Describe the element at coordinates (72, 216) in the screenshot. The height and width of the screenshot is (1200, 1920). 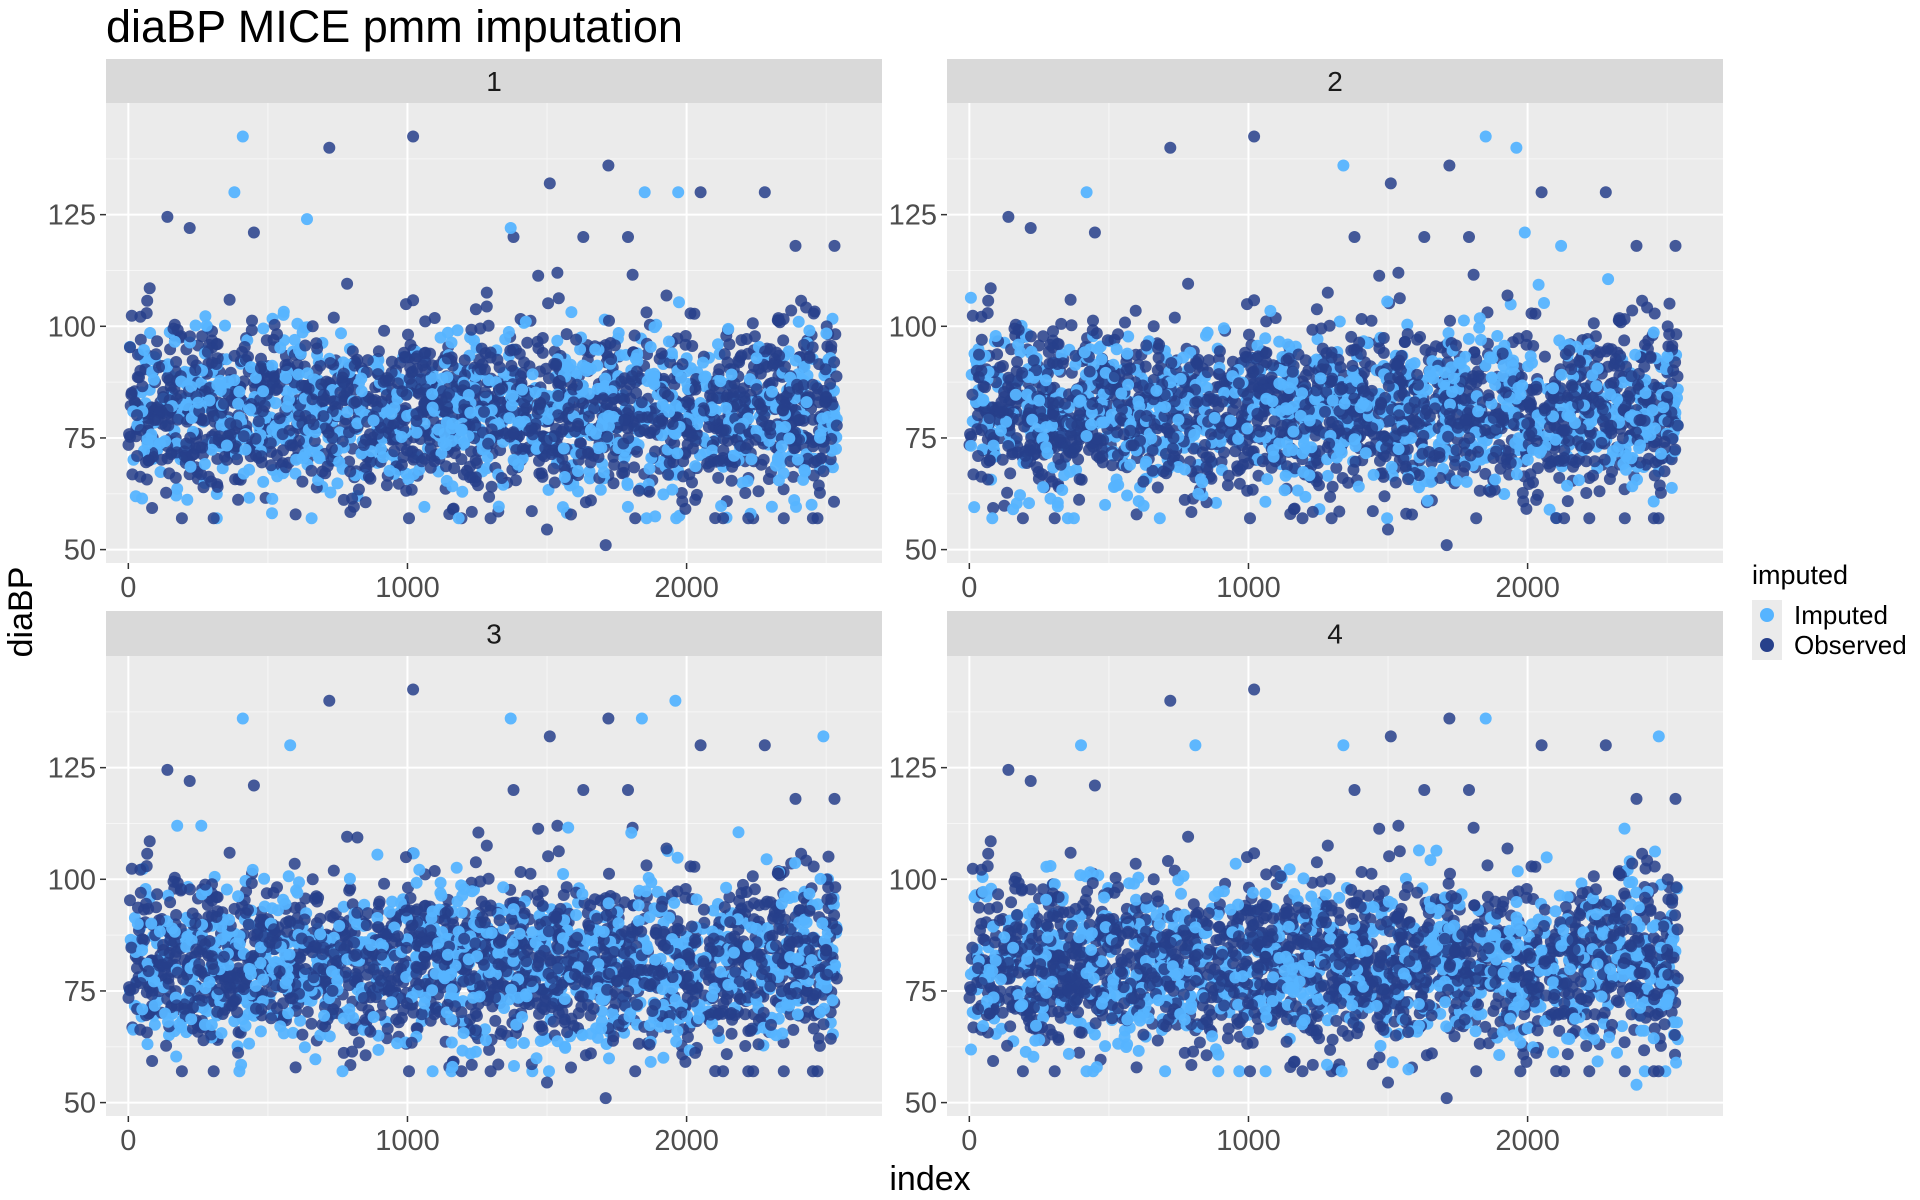
I see `y-tick-label: 125` at that location.